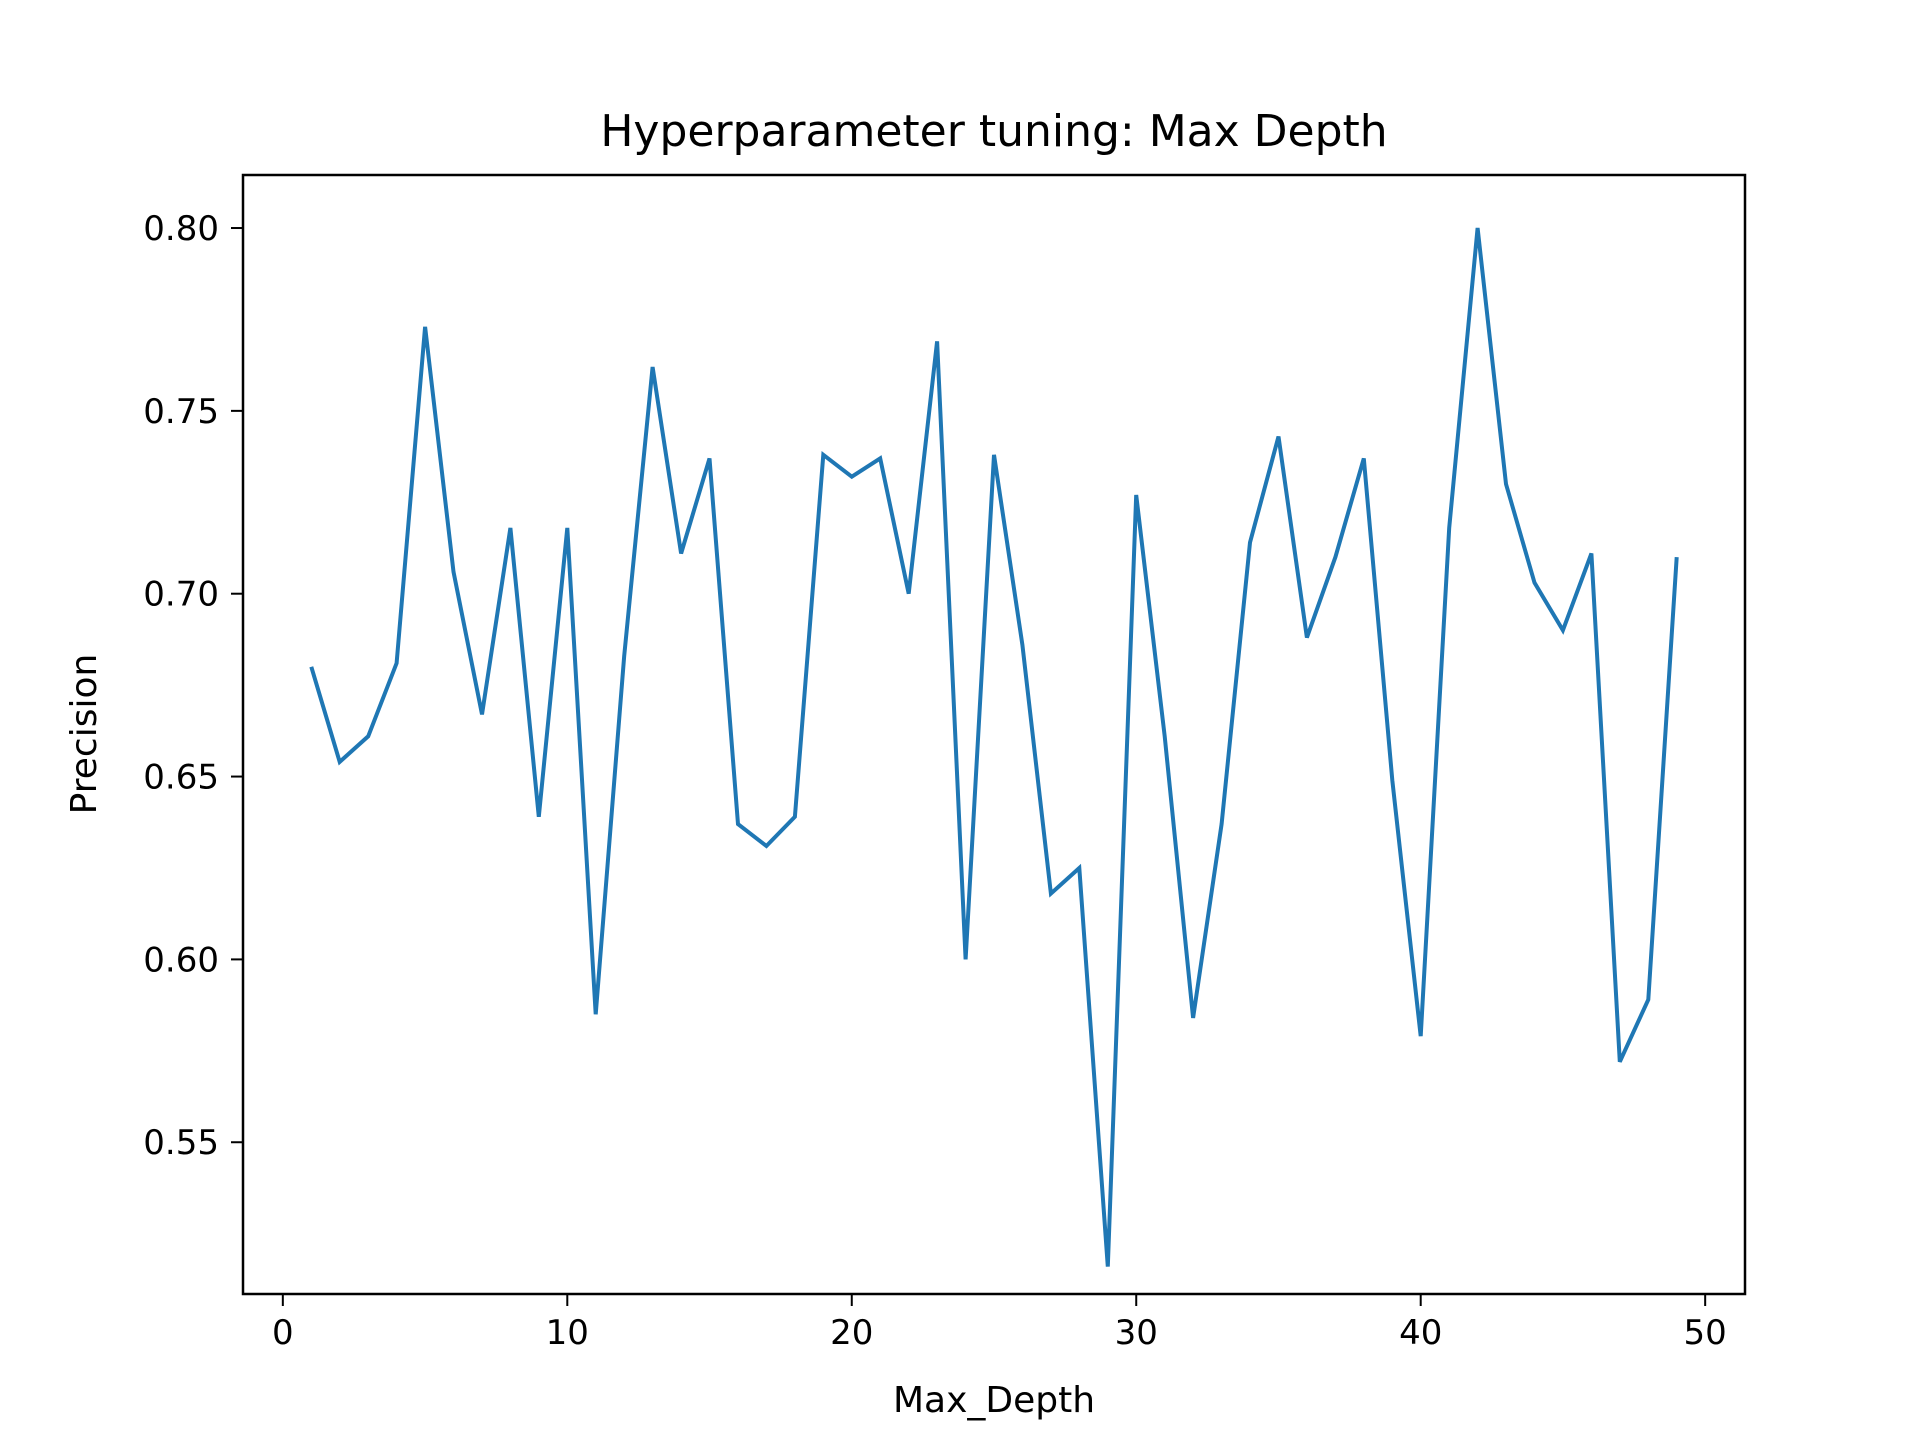  I want to click on y-tick-label: 0.55, so click(181, 1143).